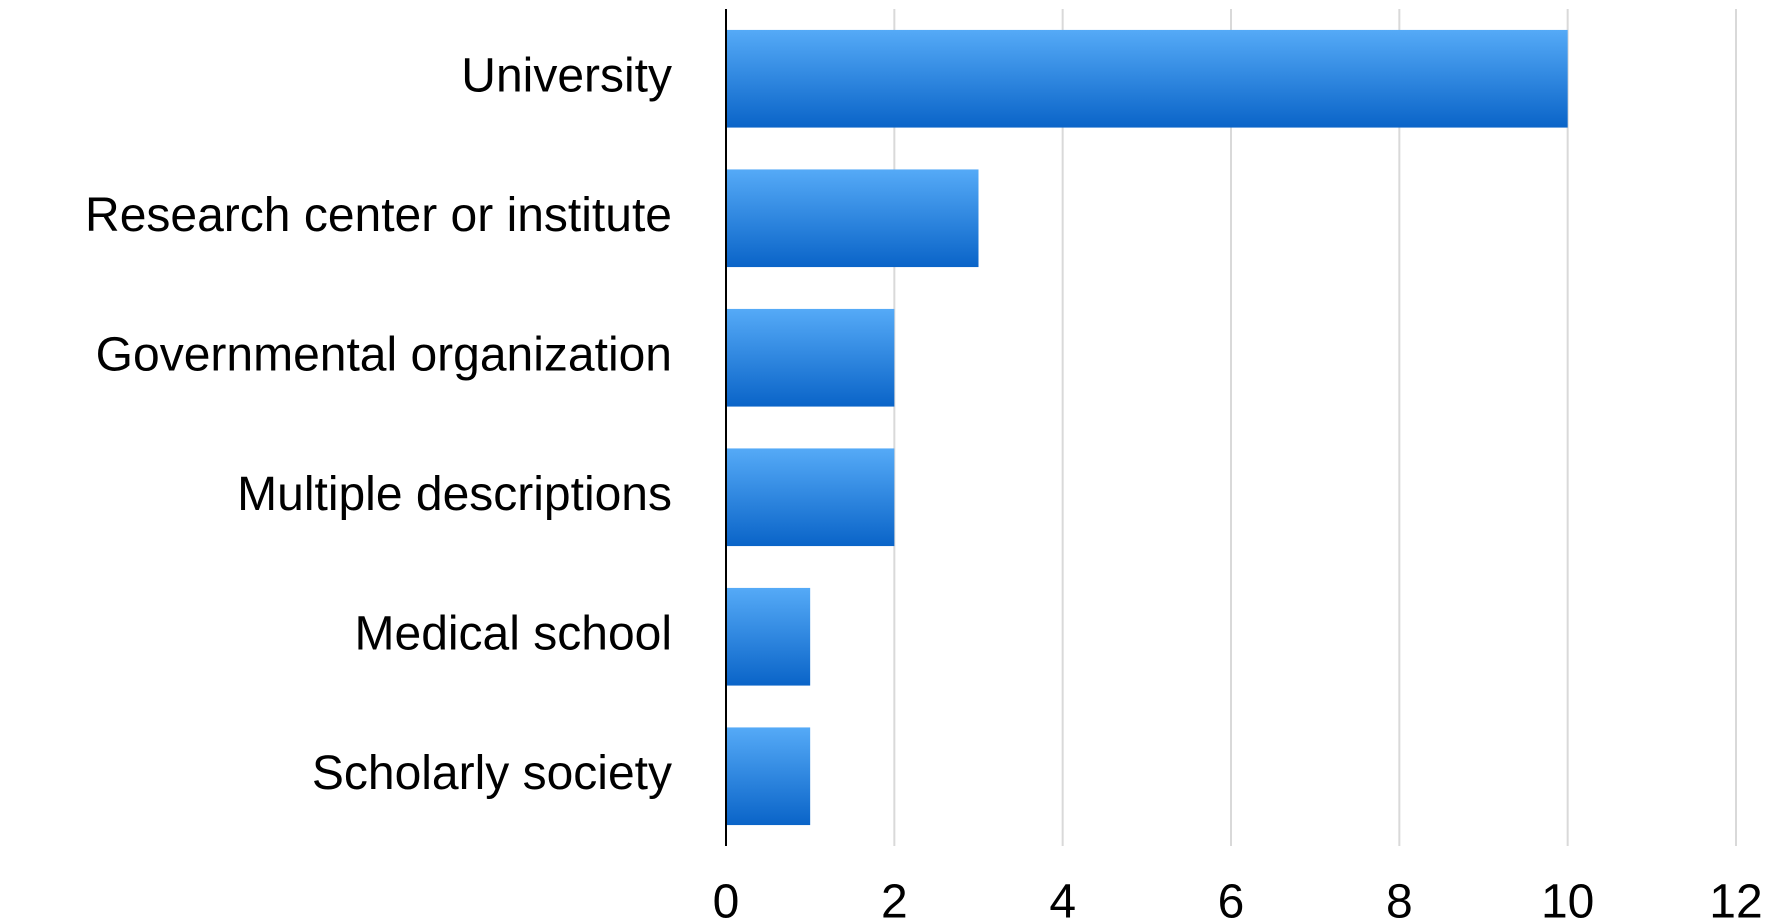 The width and height of the screenshot is (1771, 921). I want to click on x-tick-label: 10, so click(1567, 898).